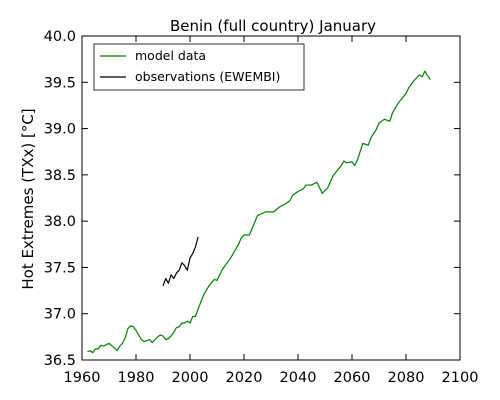  Describe the element at coordinates (207, 76) in the screenshot. I see `legend-label-observations: observations (EWEMBI)` at that location.